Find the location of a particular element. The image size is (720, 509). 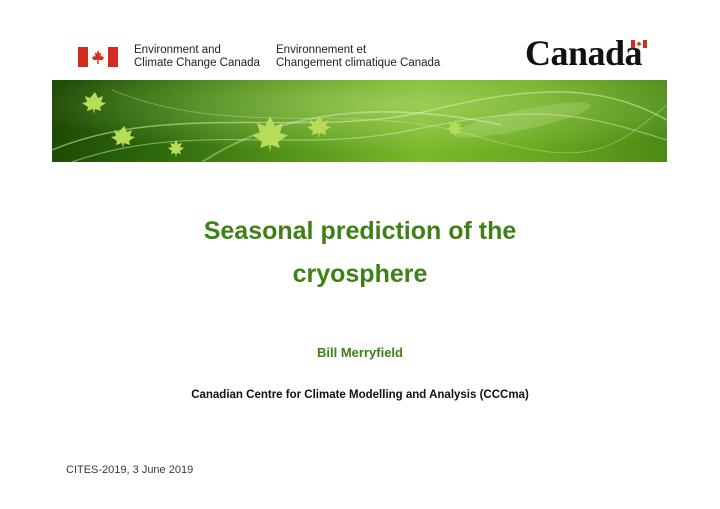

department-name-english: Environment and Climate Change Canada is located at coordinates (197, 56).